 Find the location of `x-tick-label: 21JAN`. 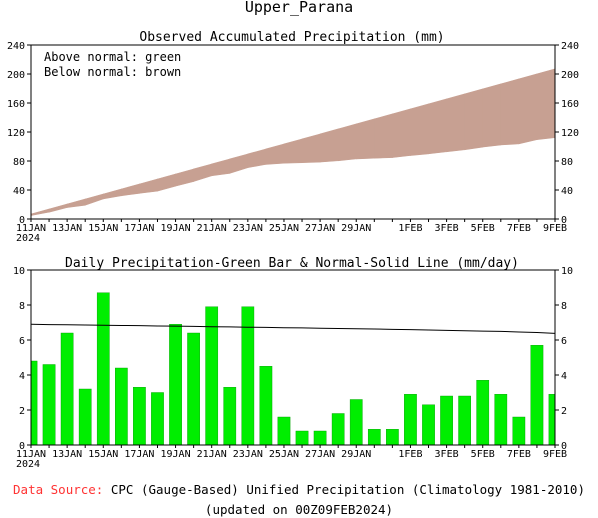

x-tick-label: 21JAN is located at coordinates (212, 228).